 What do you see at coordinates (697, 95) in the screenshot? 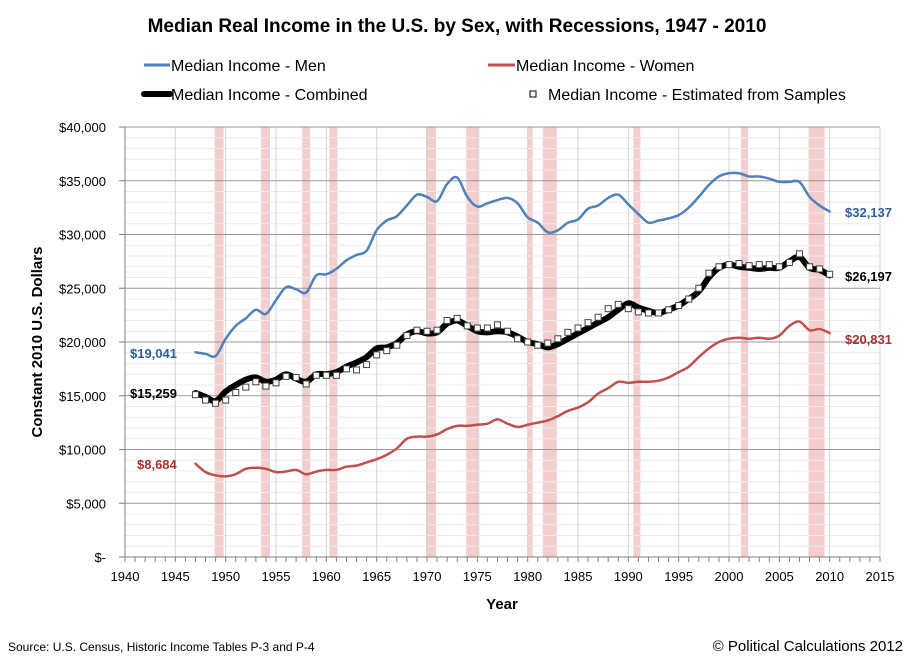
I see `legend-label-samples: Median Income - Estimated from Samples` at bounding box center [697, 95].